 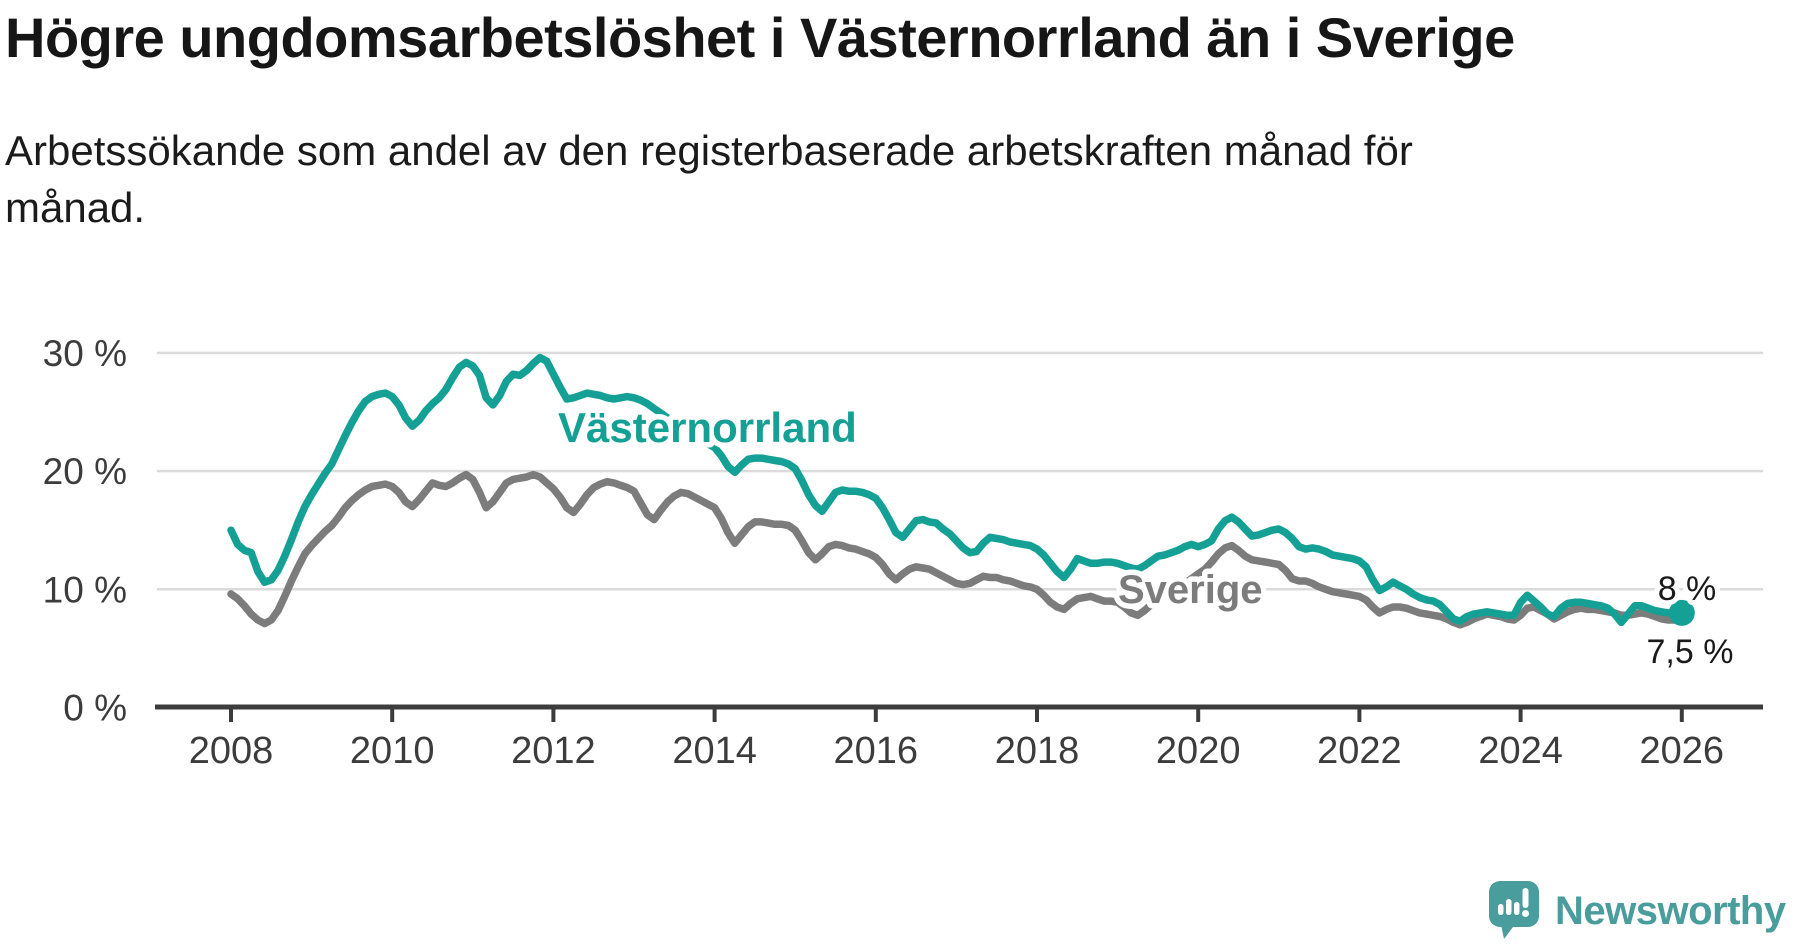 What do you see at coordinates (1525, 913) in the screenshot?
I see `exclamation-dot` at bounding box center [1525, 913].